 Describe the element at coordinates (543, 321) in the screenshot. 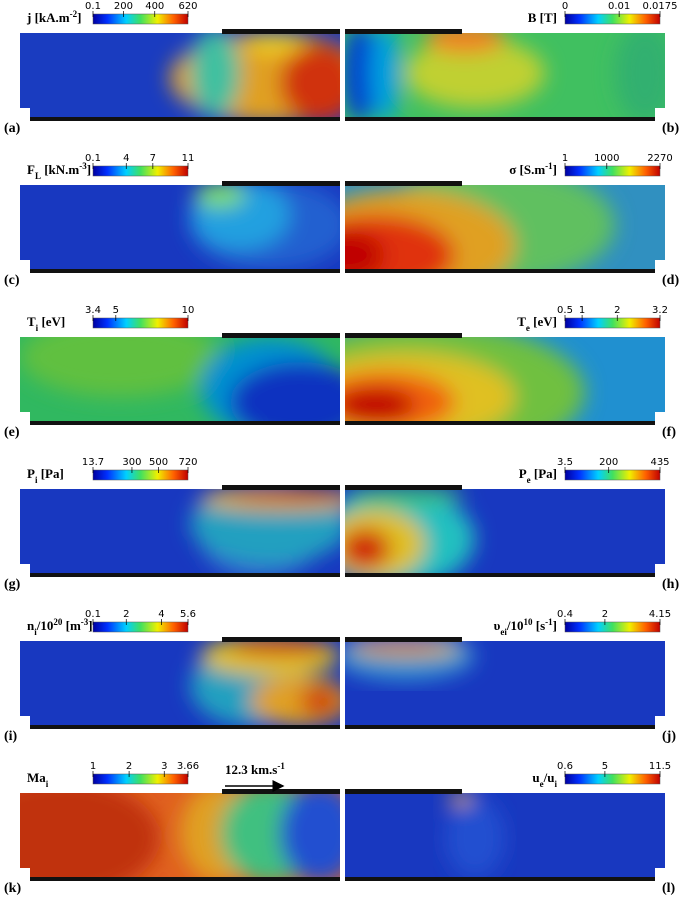

I see `text-segment: [eV]` at that location.